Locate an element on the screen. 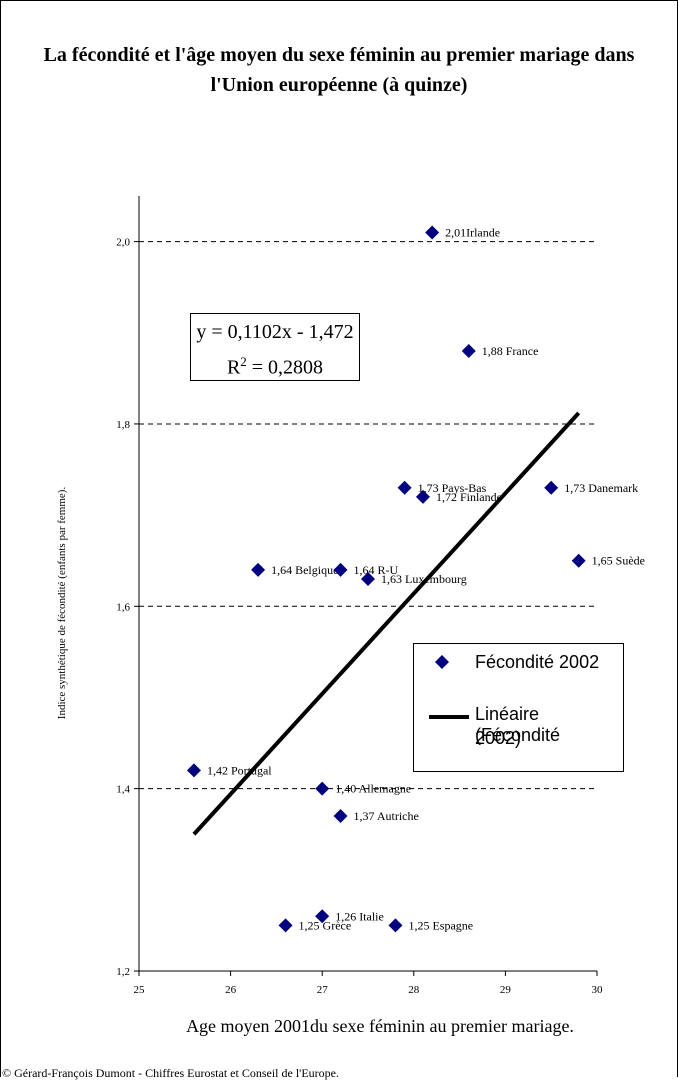 The image size is (678, 1084). chart-legend: Fécondité 2002 Linéaire (Fécondité 2002) is located at coordinates (518, 707).